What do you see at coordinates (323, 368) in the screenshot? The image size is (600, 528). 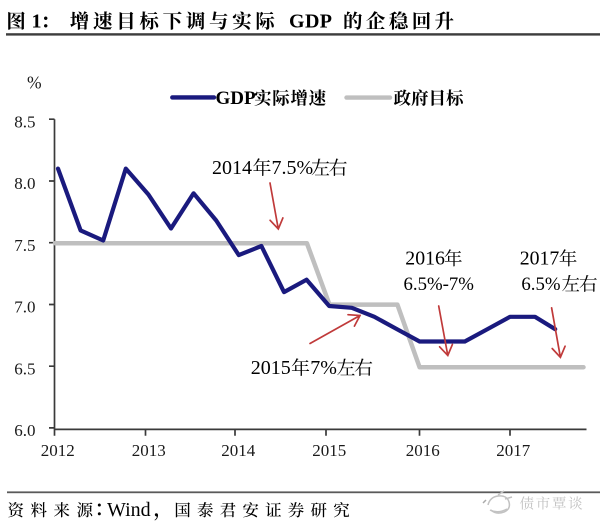 I see `svg-text: 7%` at bounding box center [323, 368].